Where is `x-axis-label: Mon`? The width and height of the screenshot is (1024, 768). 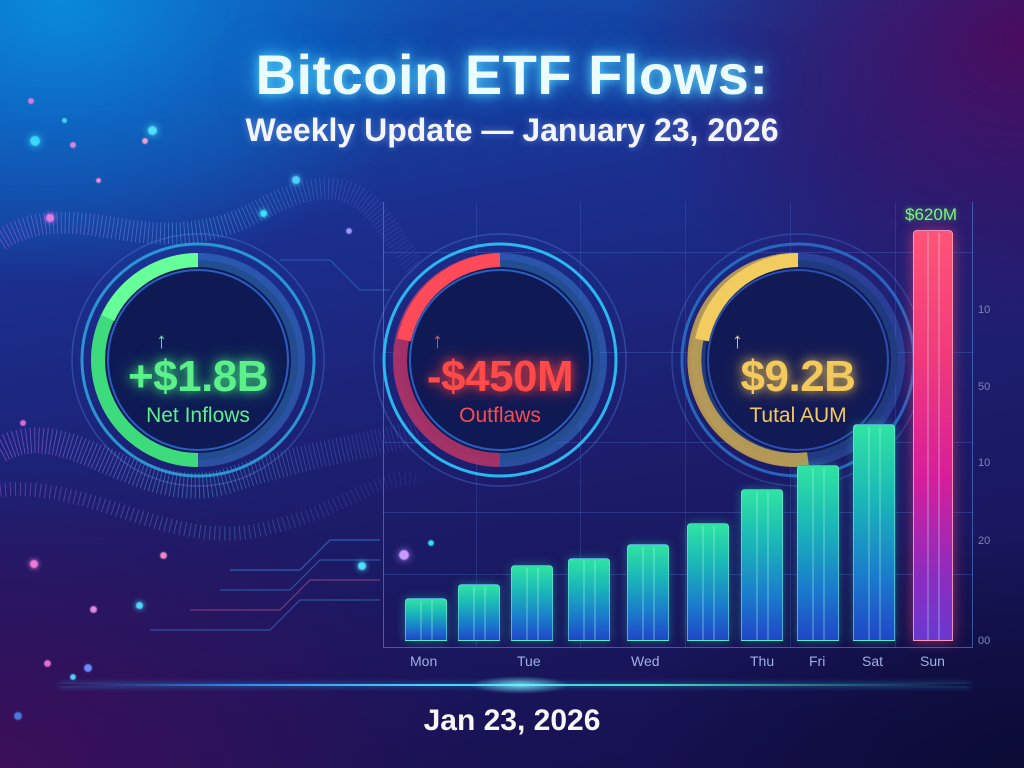
x-axis-label: Mon is located at coordinates (424, 661).